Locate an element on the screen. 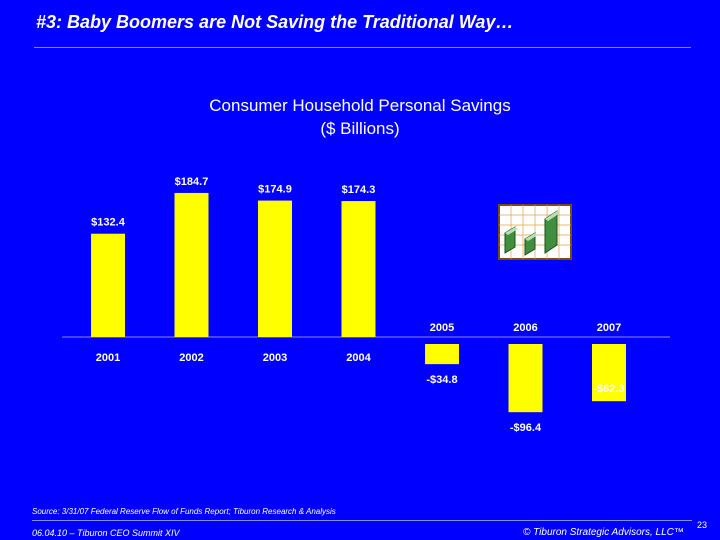 This screenshot has height=540, width=720. category-label-2007: 2007 is located at coordinates (609, 328).